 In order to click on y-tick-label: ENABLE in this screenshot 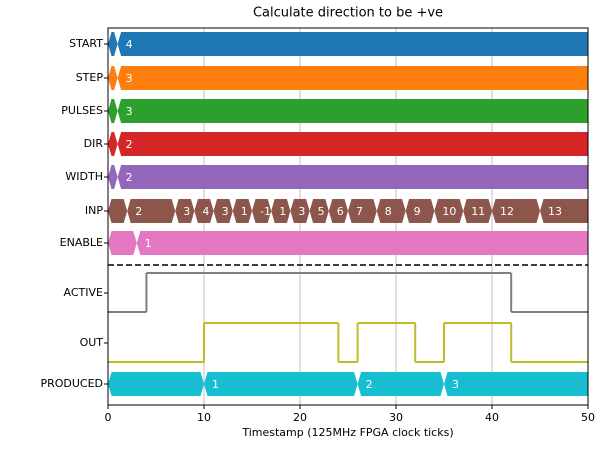, I will do `click(81, 242)`.